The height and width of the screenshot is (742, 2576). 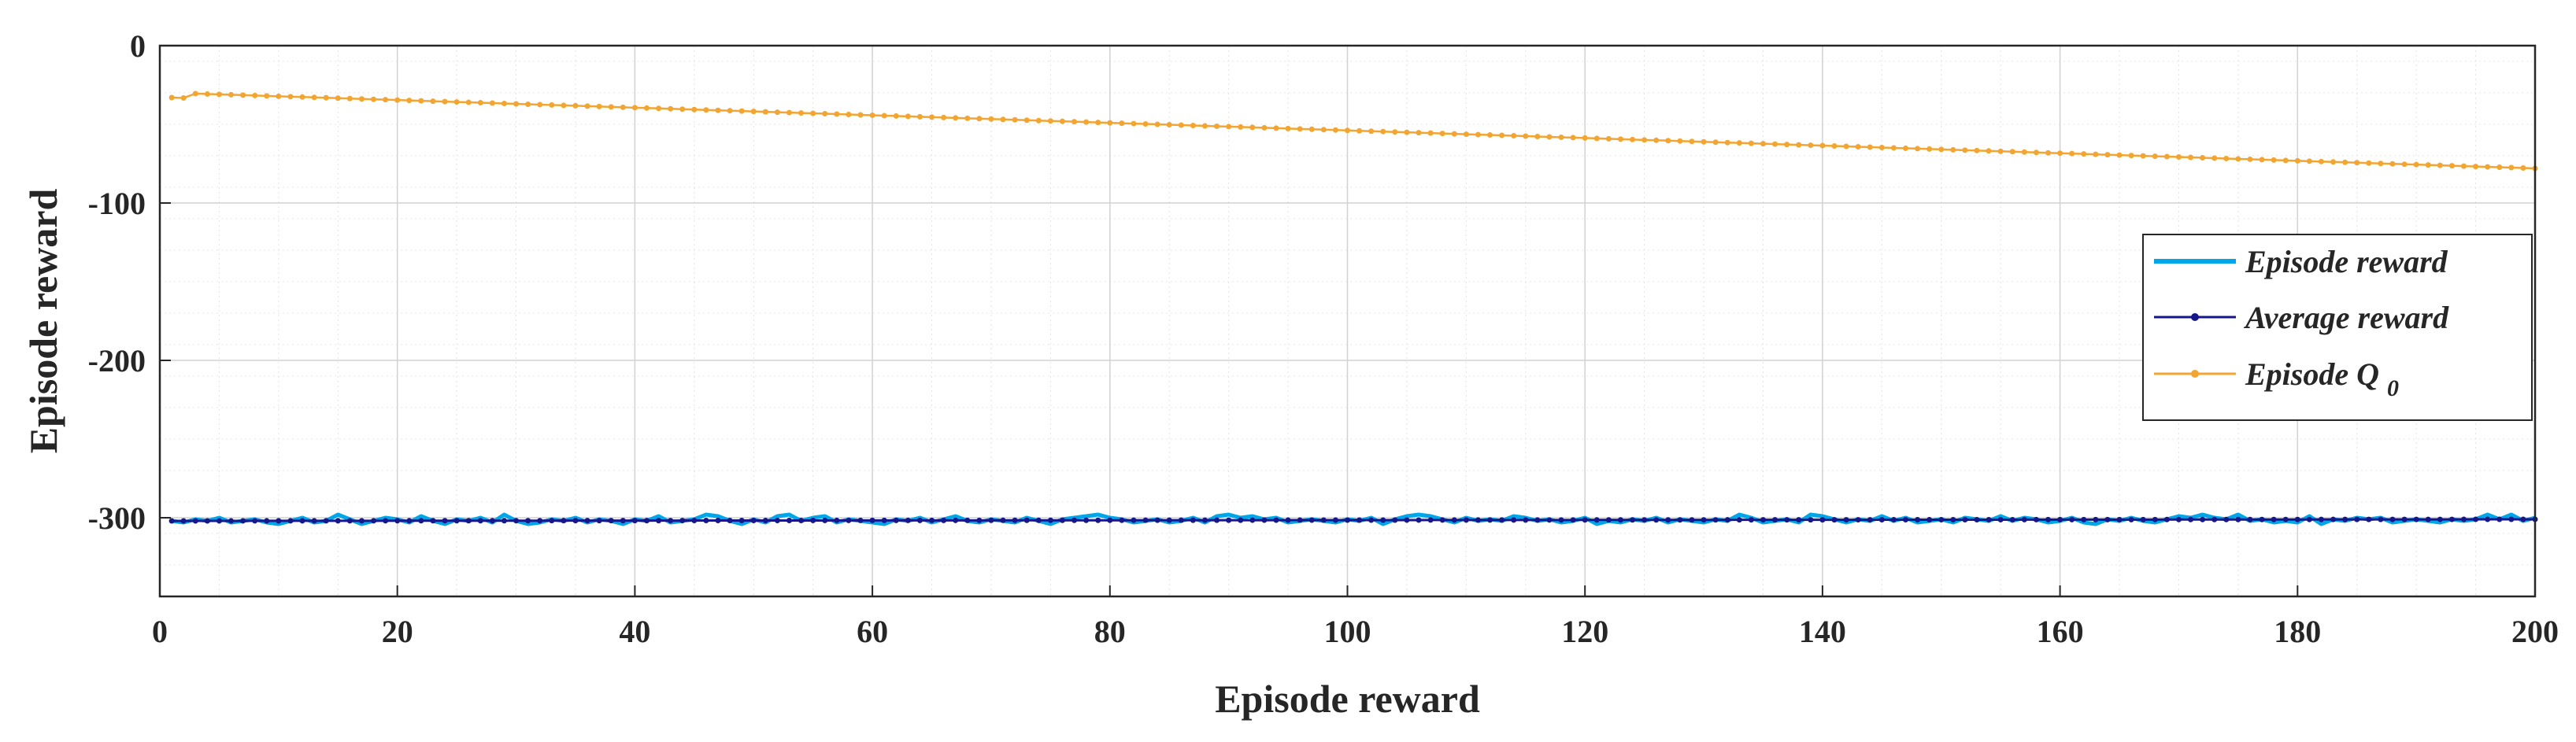 I want to click on y-tick-label: -100, so click(x=117, y=203).